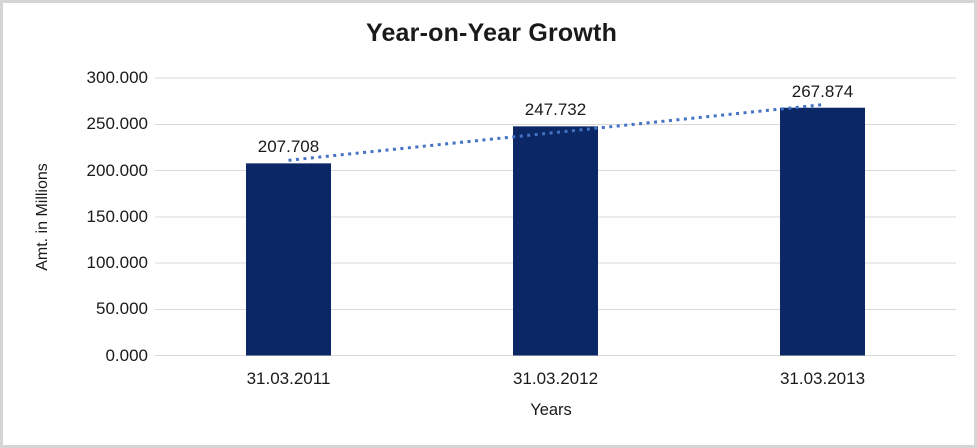 This screenshot has height=448, width=977. What do you see at coordinates (117, 170) in the screenshot?
I see `ytick-label-200.000: 200.000` at bounding box center [117, 170].